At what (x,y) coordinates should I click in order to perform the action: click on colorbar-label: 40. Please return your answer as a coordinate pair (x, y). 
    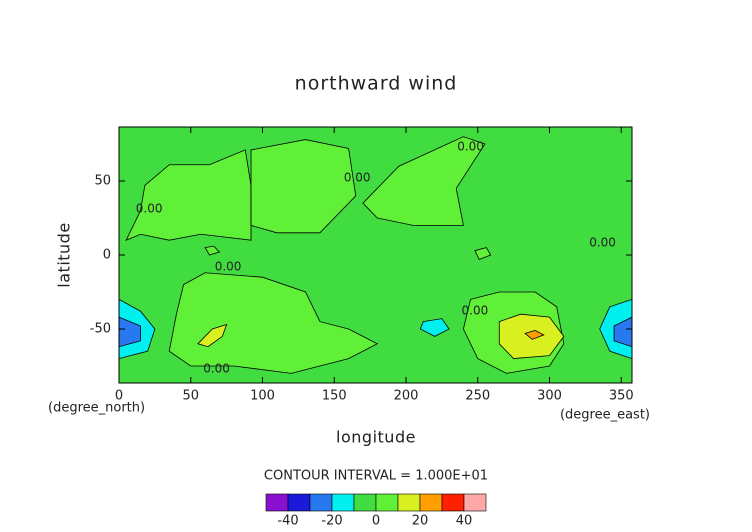
    Looking at the image, I should click on (464, 521).